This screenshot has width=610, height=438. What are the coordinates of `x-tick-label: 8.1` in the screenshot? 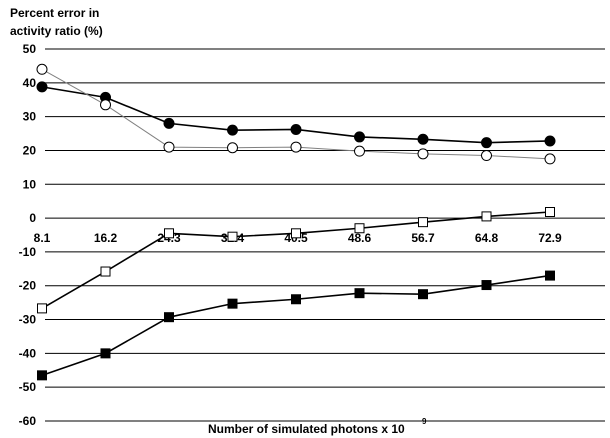 It's located at (42, 238).